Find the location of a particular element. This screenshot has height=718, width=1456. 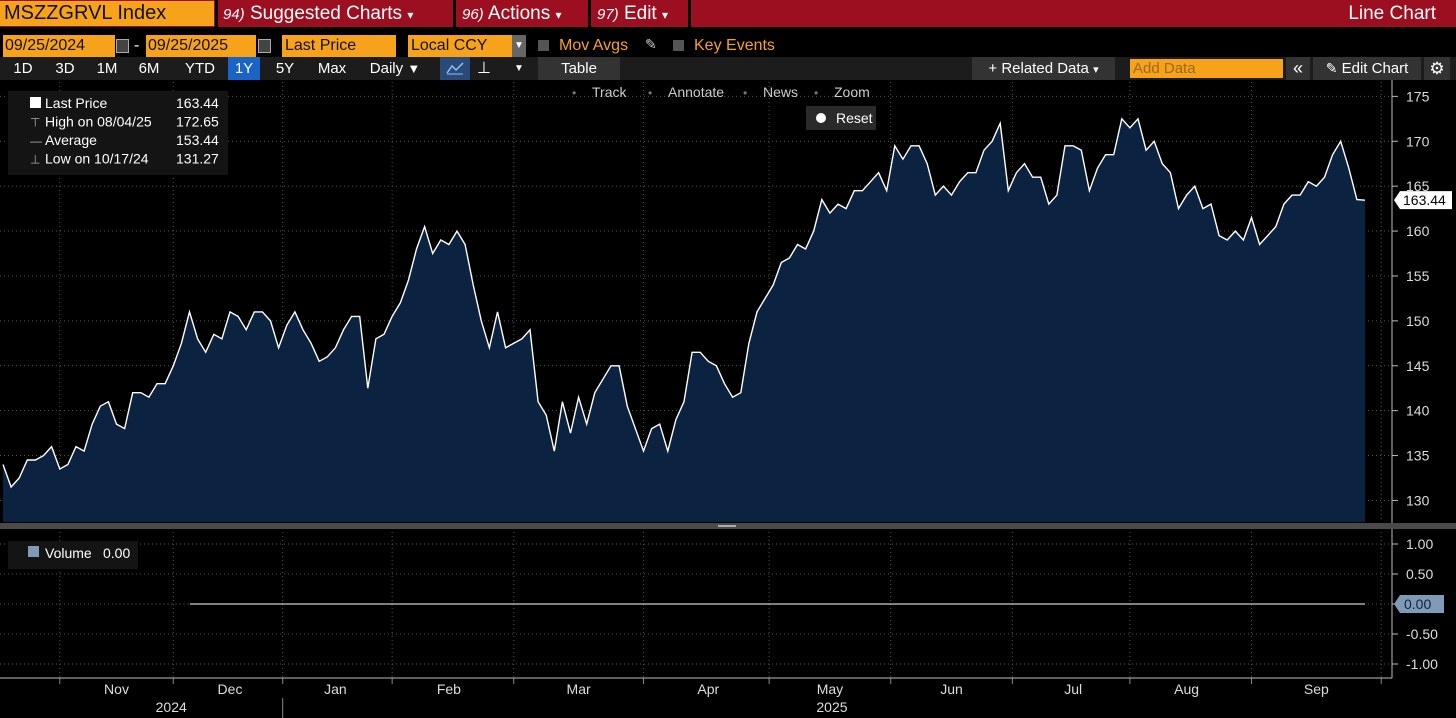

settings-icon: ⚙ is located at coordinates (1437, 68).